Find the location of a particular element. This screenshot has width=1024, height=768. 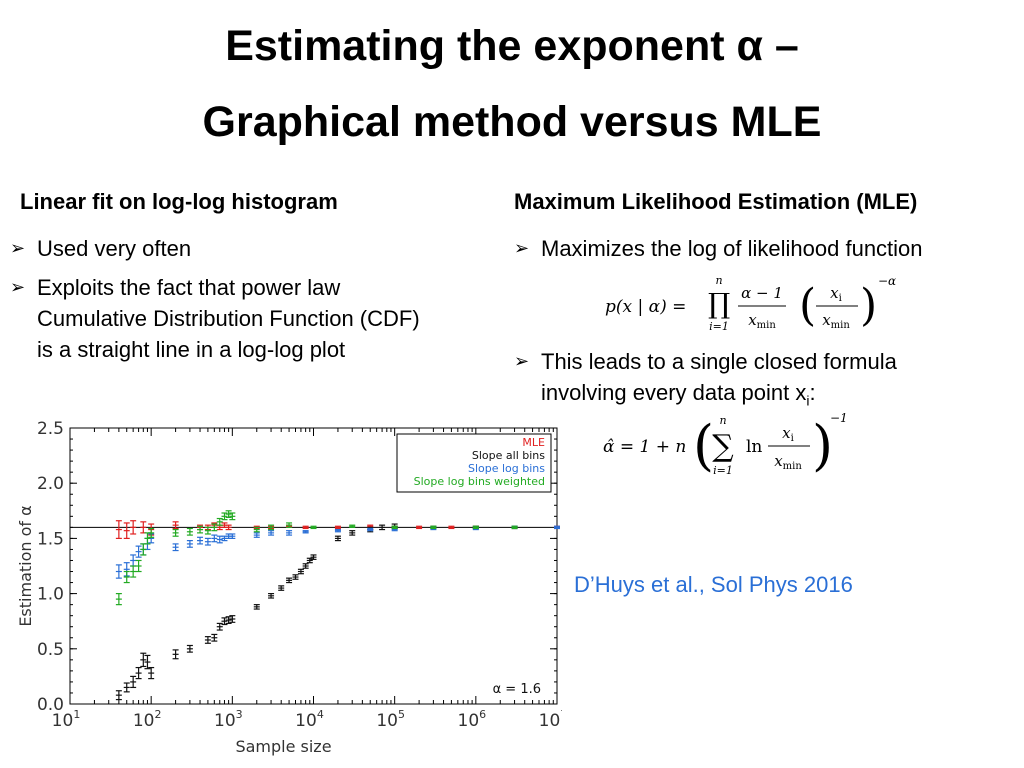

svg-text: p(x | α) = is located at coordinates (645, 307).